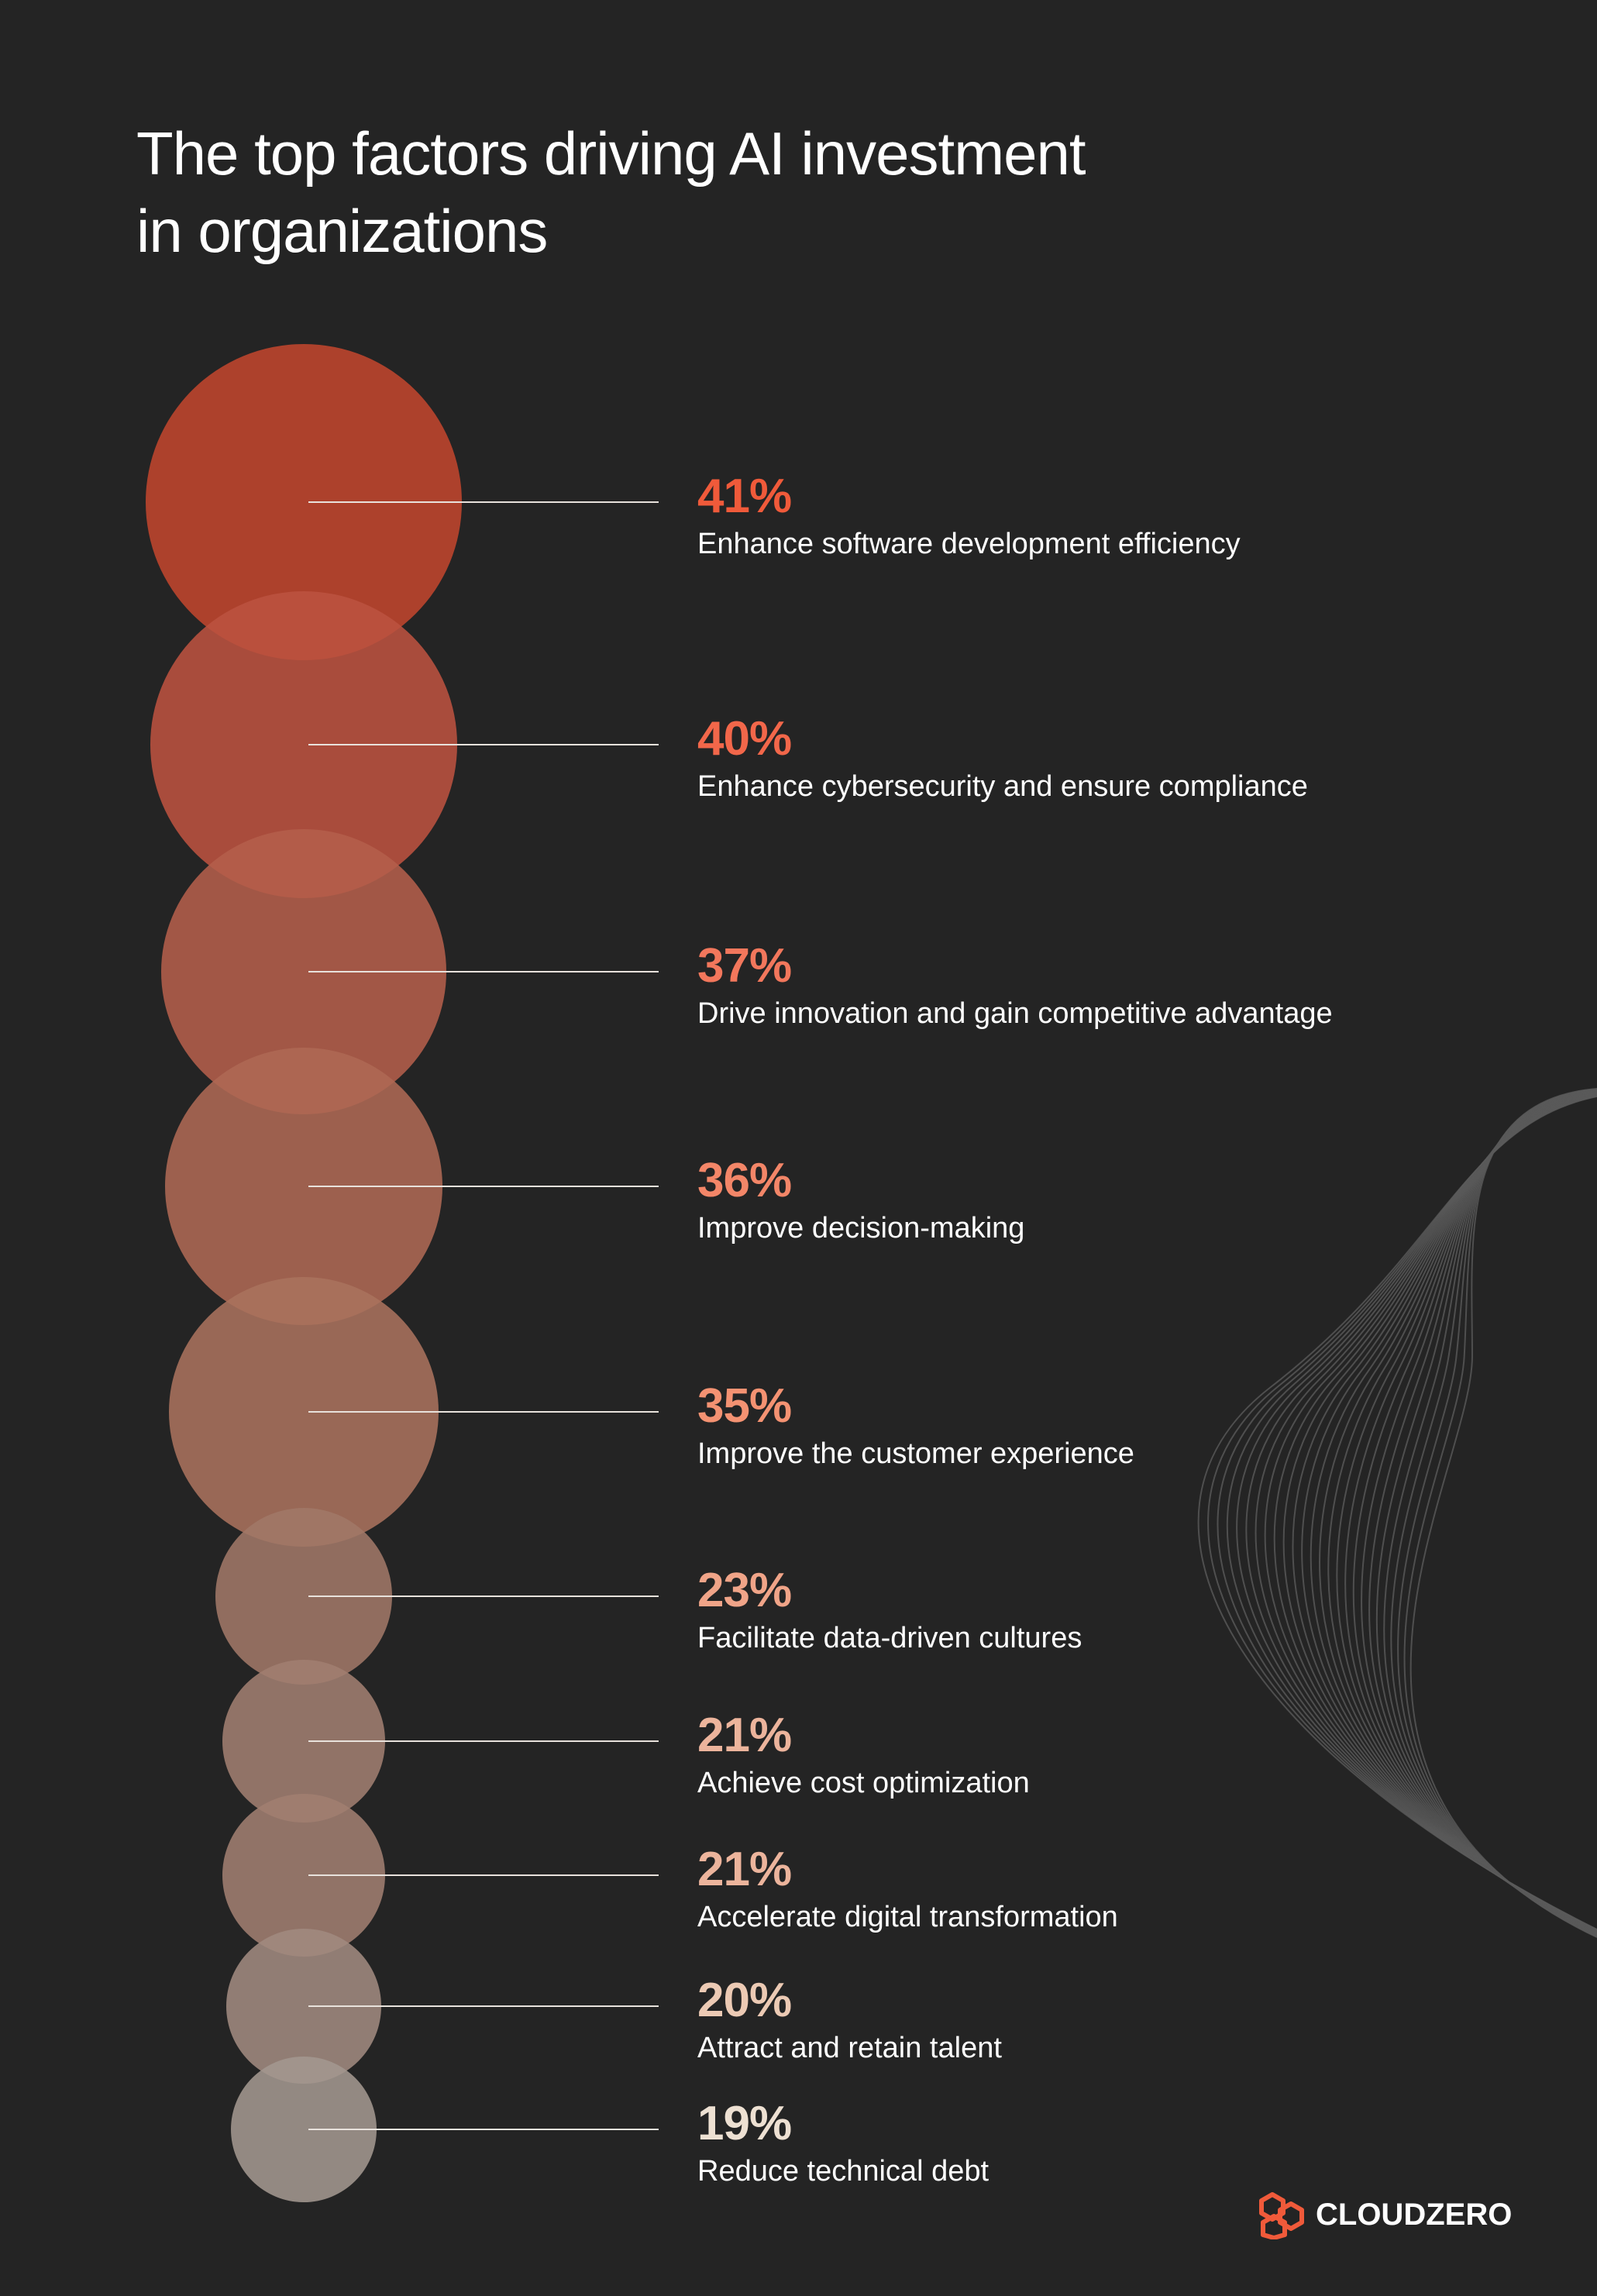  Describe the element at coordinates (744, 966) in the screenshot. I see `percent-value: 37%` at that location.